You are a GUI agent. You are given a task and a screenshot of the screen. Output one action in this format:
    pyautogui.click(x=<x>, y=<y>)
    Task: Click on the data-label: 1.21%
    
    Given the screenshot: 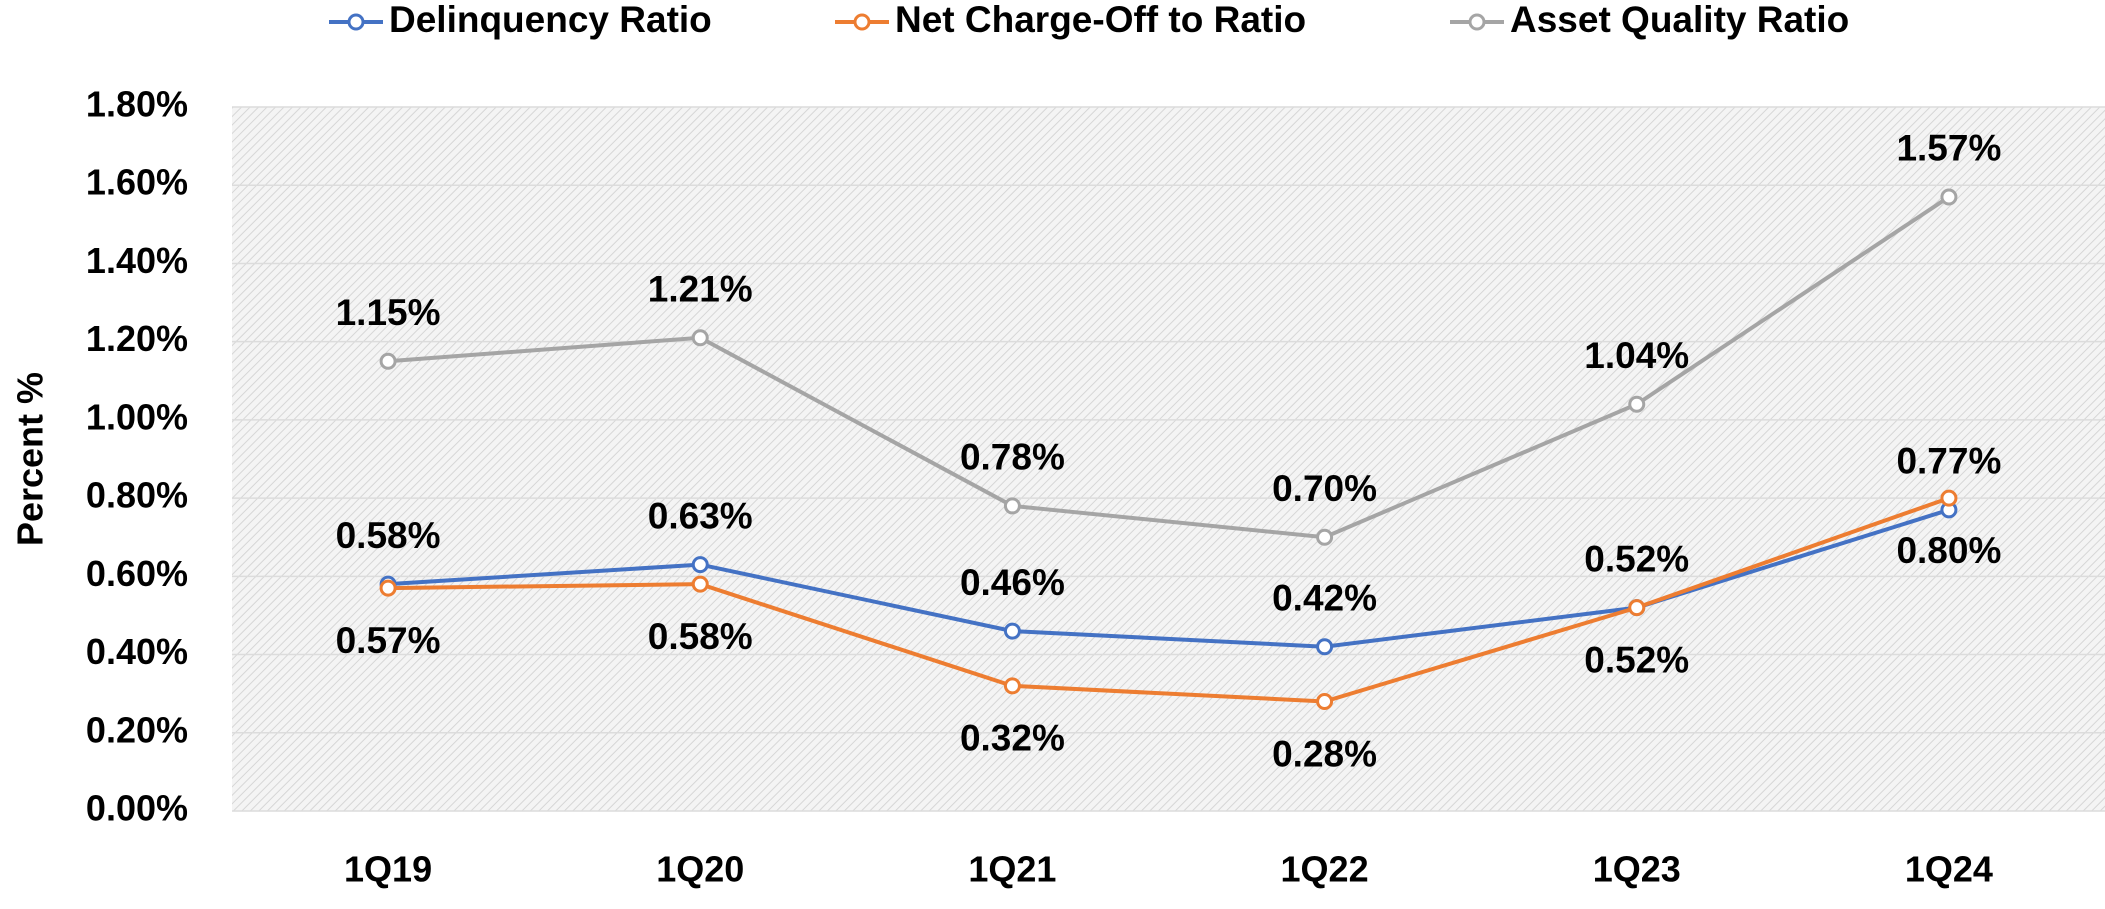 What is the action you would take?
    pyautogui.click(x=700, y=289)
    